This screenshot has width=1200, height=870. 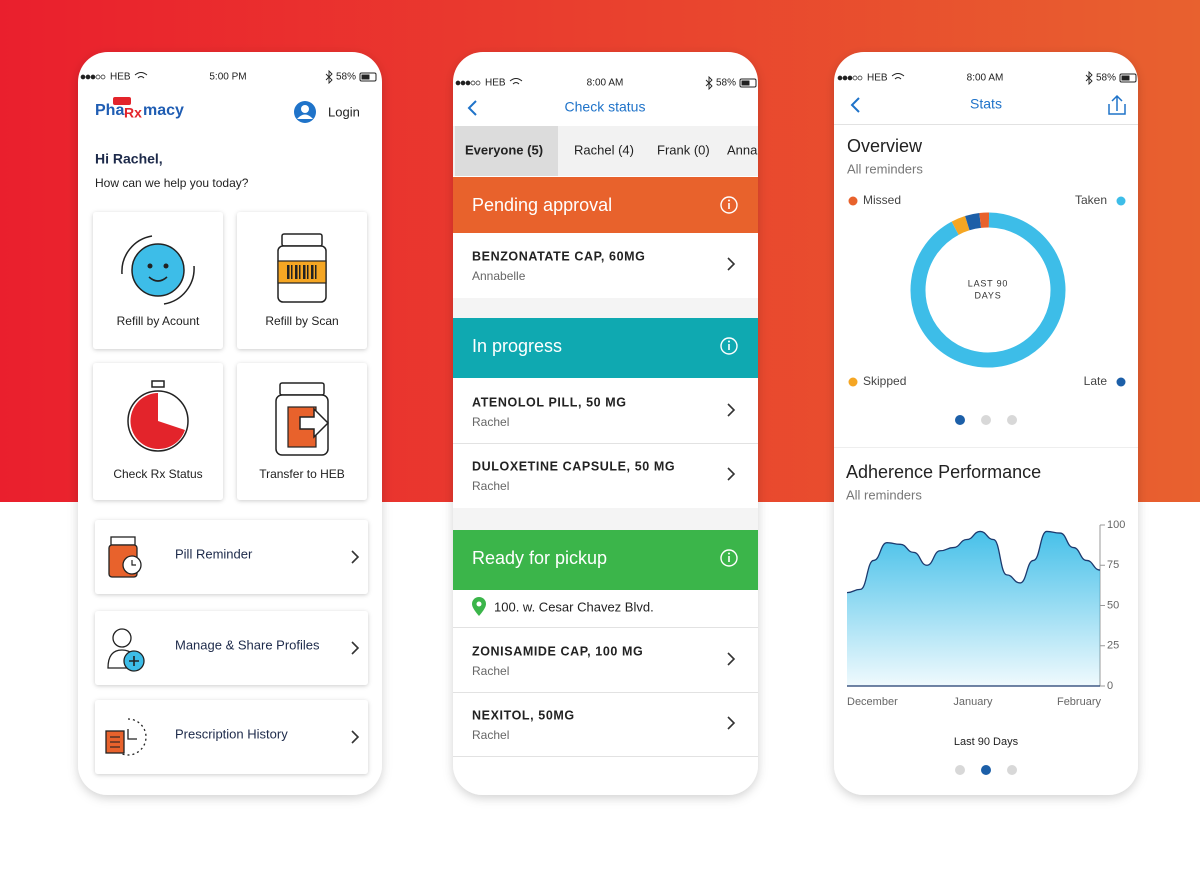 I want to click on menu-label: Prescription History, so click(x=231, y=733).